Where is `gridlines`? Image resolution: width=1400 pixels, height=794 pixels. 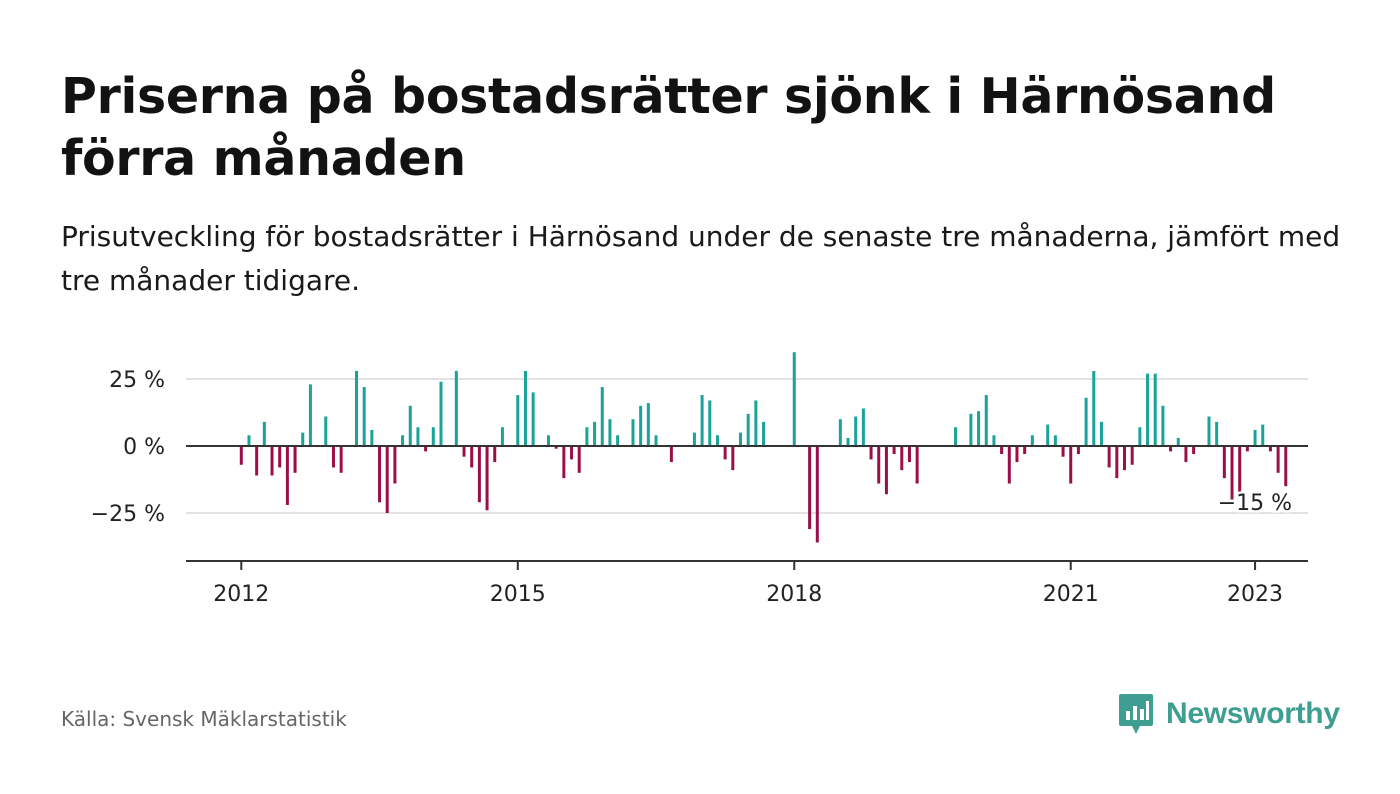
gridlines is located at coordinates (747, 446).